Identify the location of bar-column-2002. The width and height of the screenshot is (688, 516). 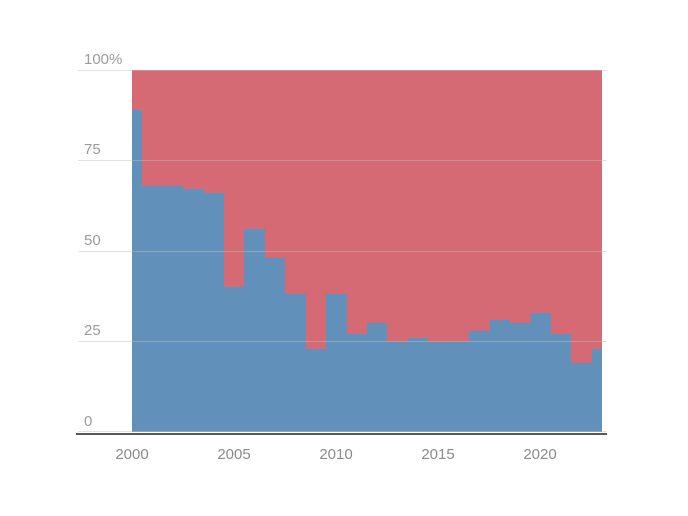
(173, 251).